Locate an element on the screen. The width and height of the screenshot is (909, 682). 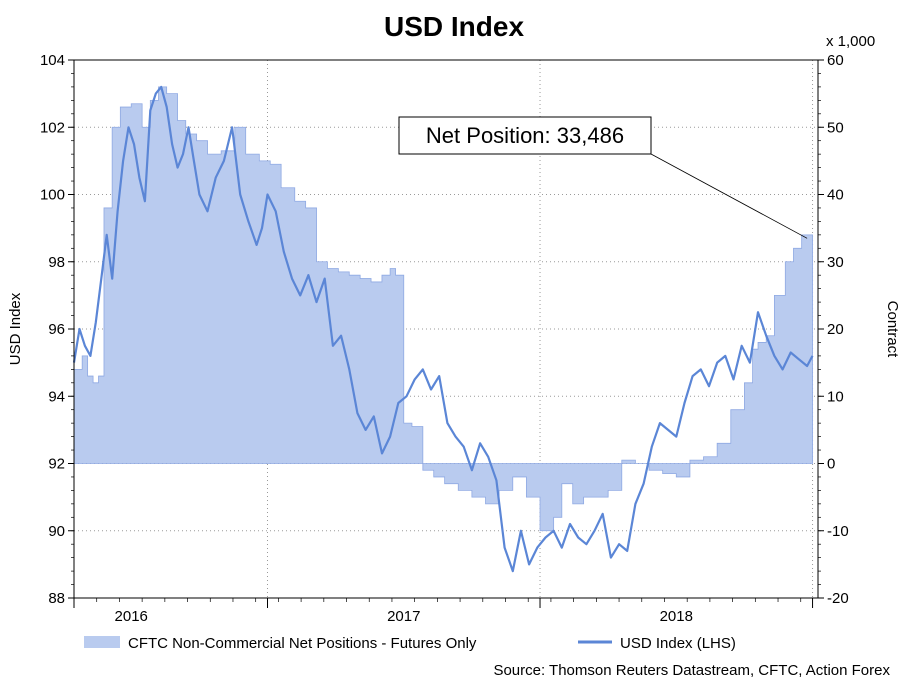
left-tick-label: 88 is located at coordinates (56, 598).